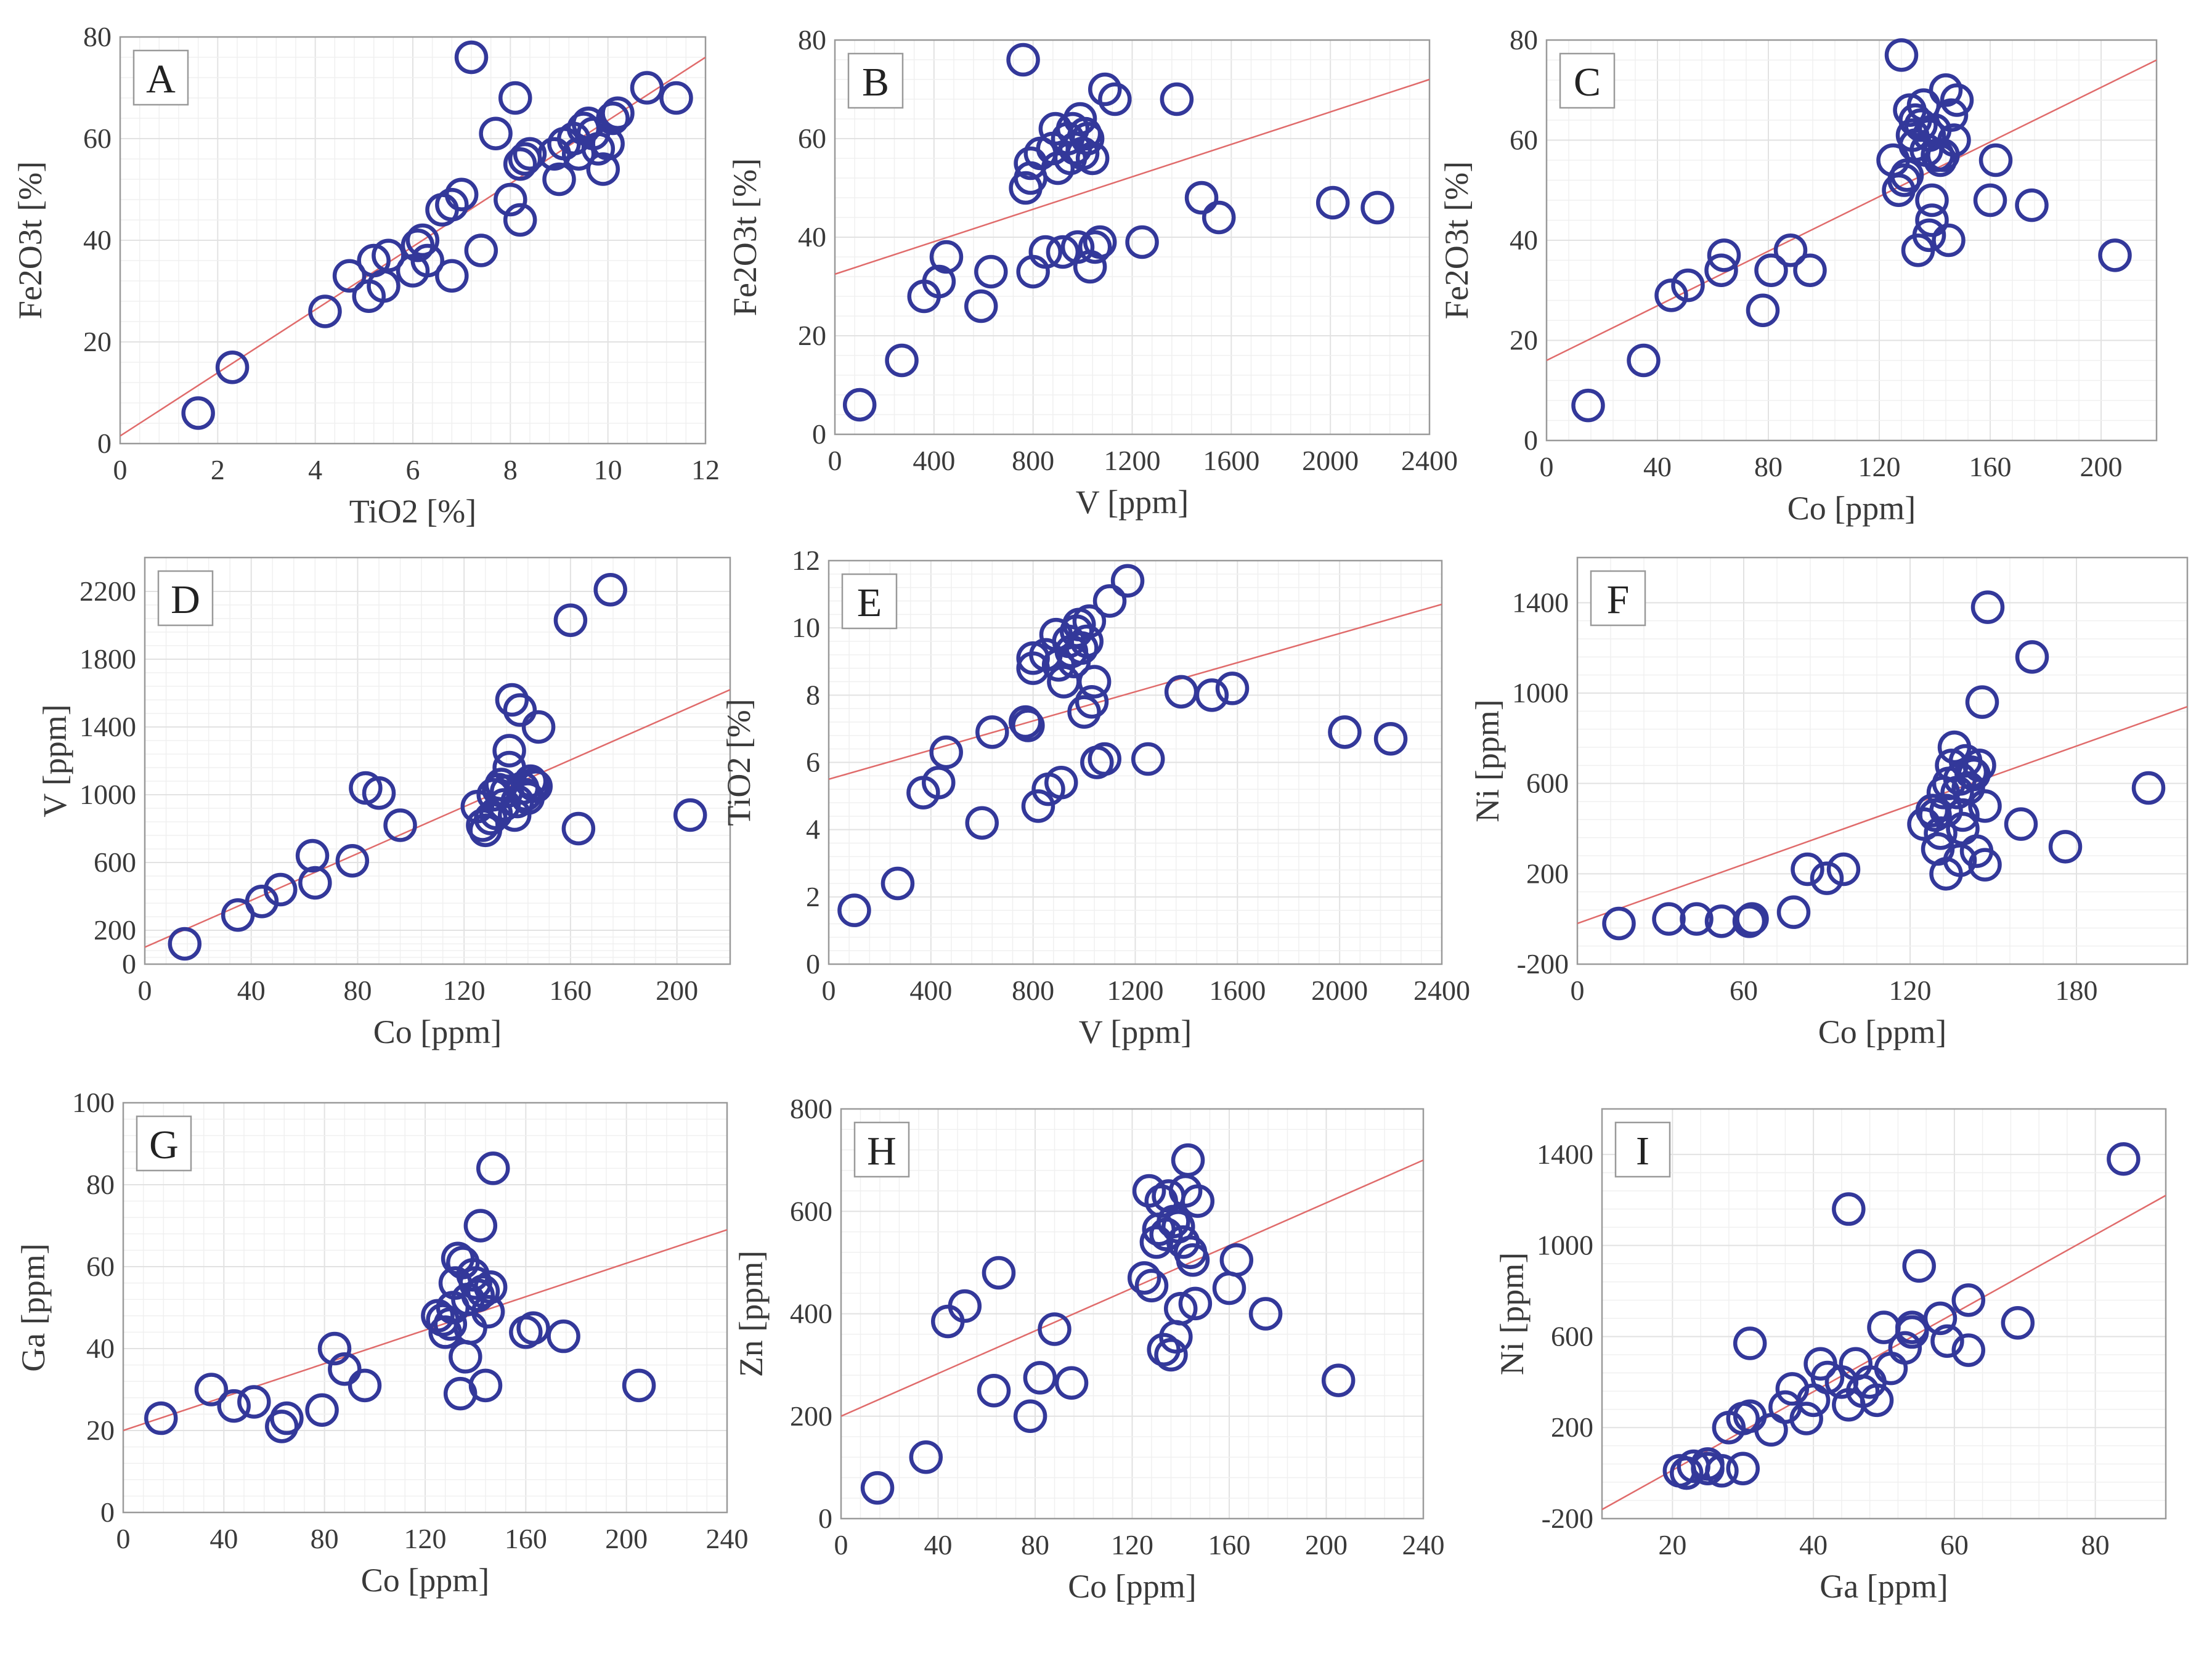 The image size is (2212, 1656). What do you see at coordinates (1135, 1031) in the screenshot?
I see `x-axis-title: V [ppm]` at bounding box center [1135, 1031].